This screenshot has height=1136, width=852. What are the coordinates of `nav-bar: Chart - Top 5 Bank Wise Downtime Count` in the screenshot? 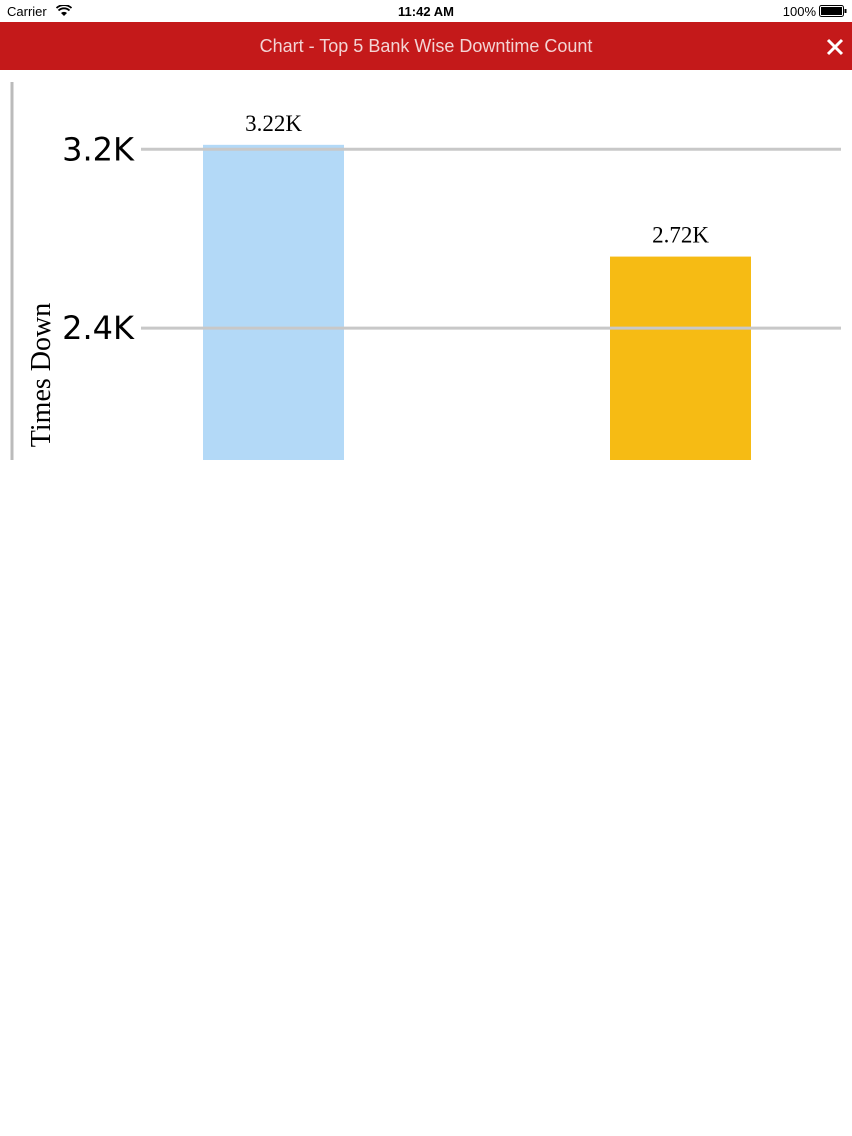 It's located at (426, 46).